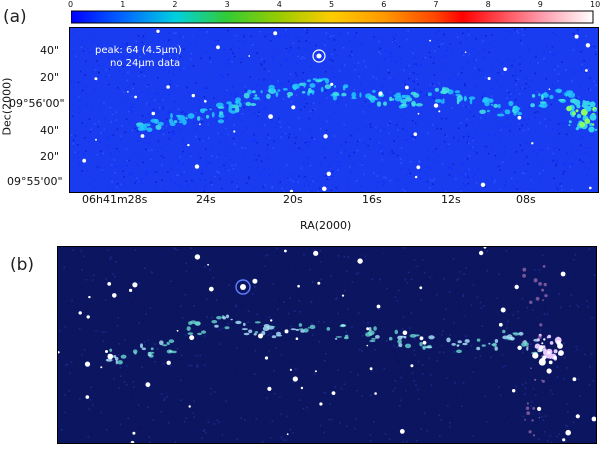 This screenshot has width=600, height=449. Describe the element at coordinates (15, 17) in the screenshot. I see `panel-a-label: (a)` at that location.